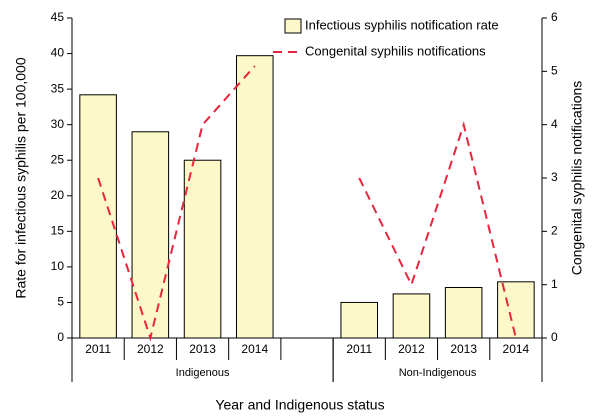  I want to click on y-tick-label: 20, so click(58, 195).